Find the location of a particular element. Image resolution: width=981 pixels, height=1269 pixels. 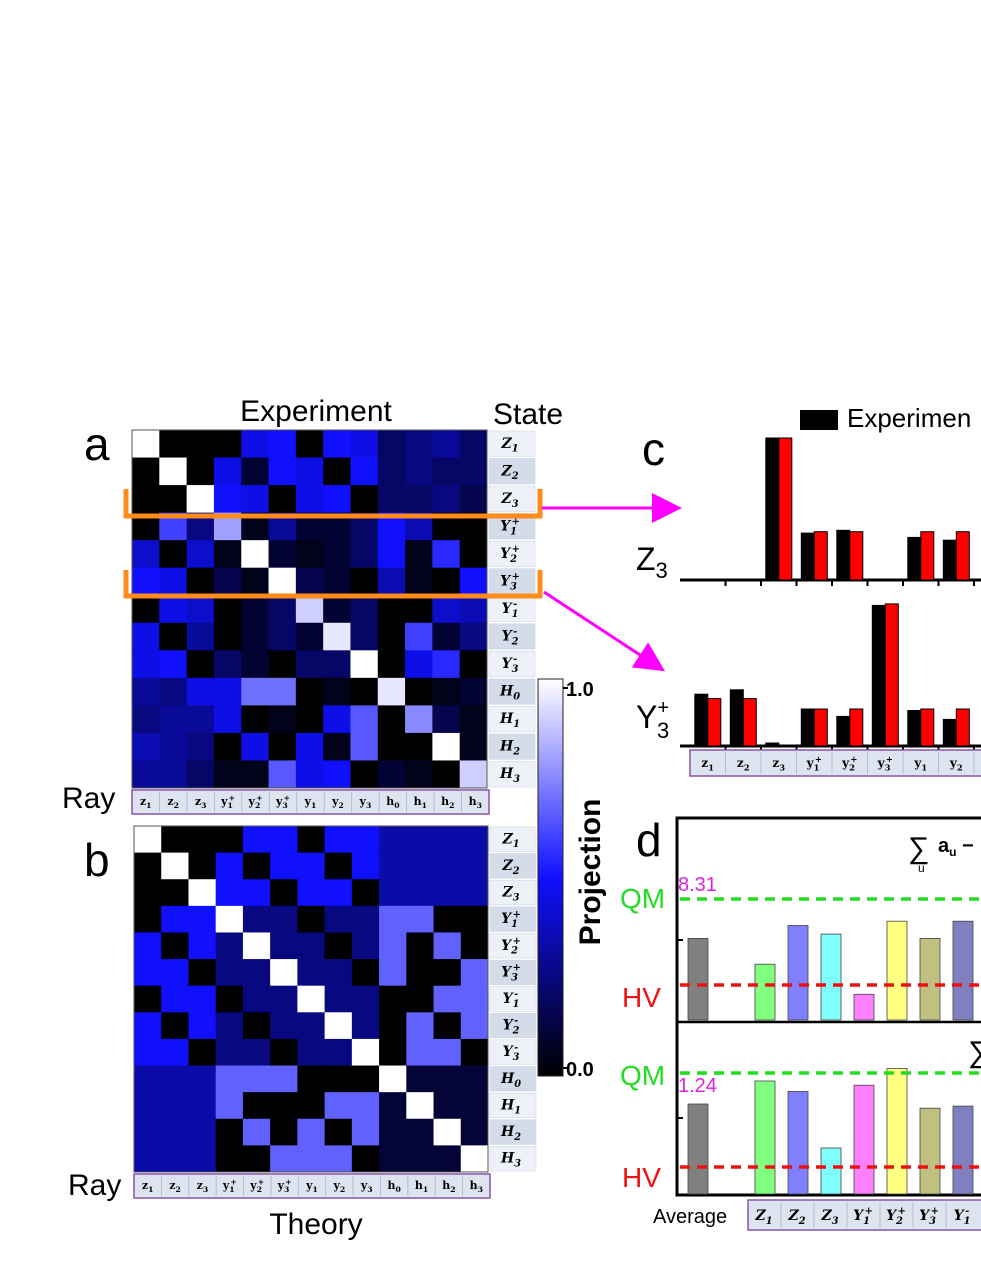

ray-label-0: z1 is located at coordinates (146, 802).